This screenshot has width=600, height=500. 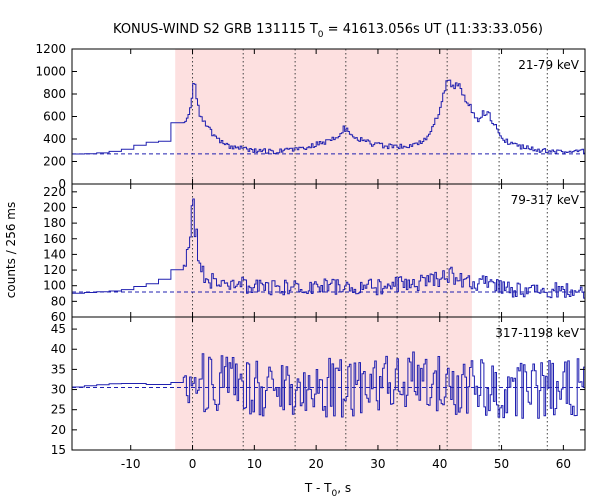 I want to click on y-axis-label: counts / 256 ms, so click(x=11, y=250).